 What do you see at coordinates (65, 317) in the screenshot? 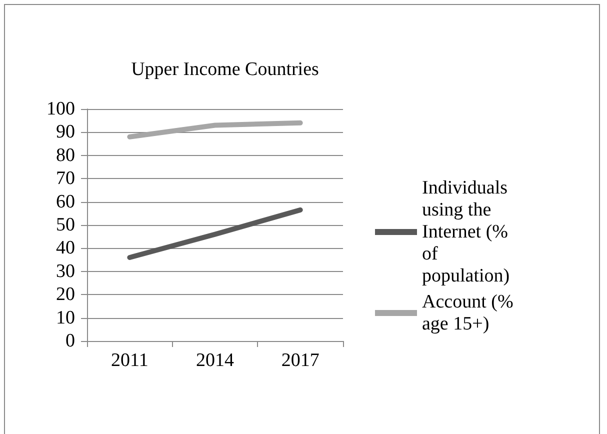
I see `y-tick-label: 10` at bounding box center [65, 317].